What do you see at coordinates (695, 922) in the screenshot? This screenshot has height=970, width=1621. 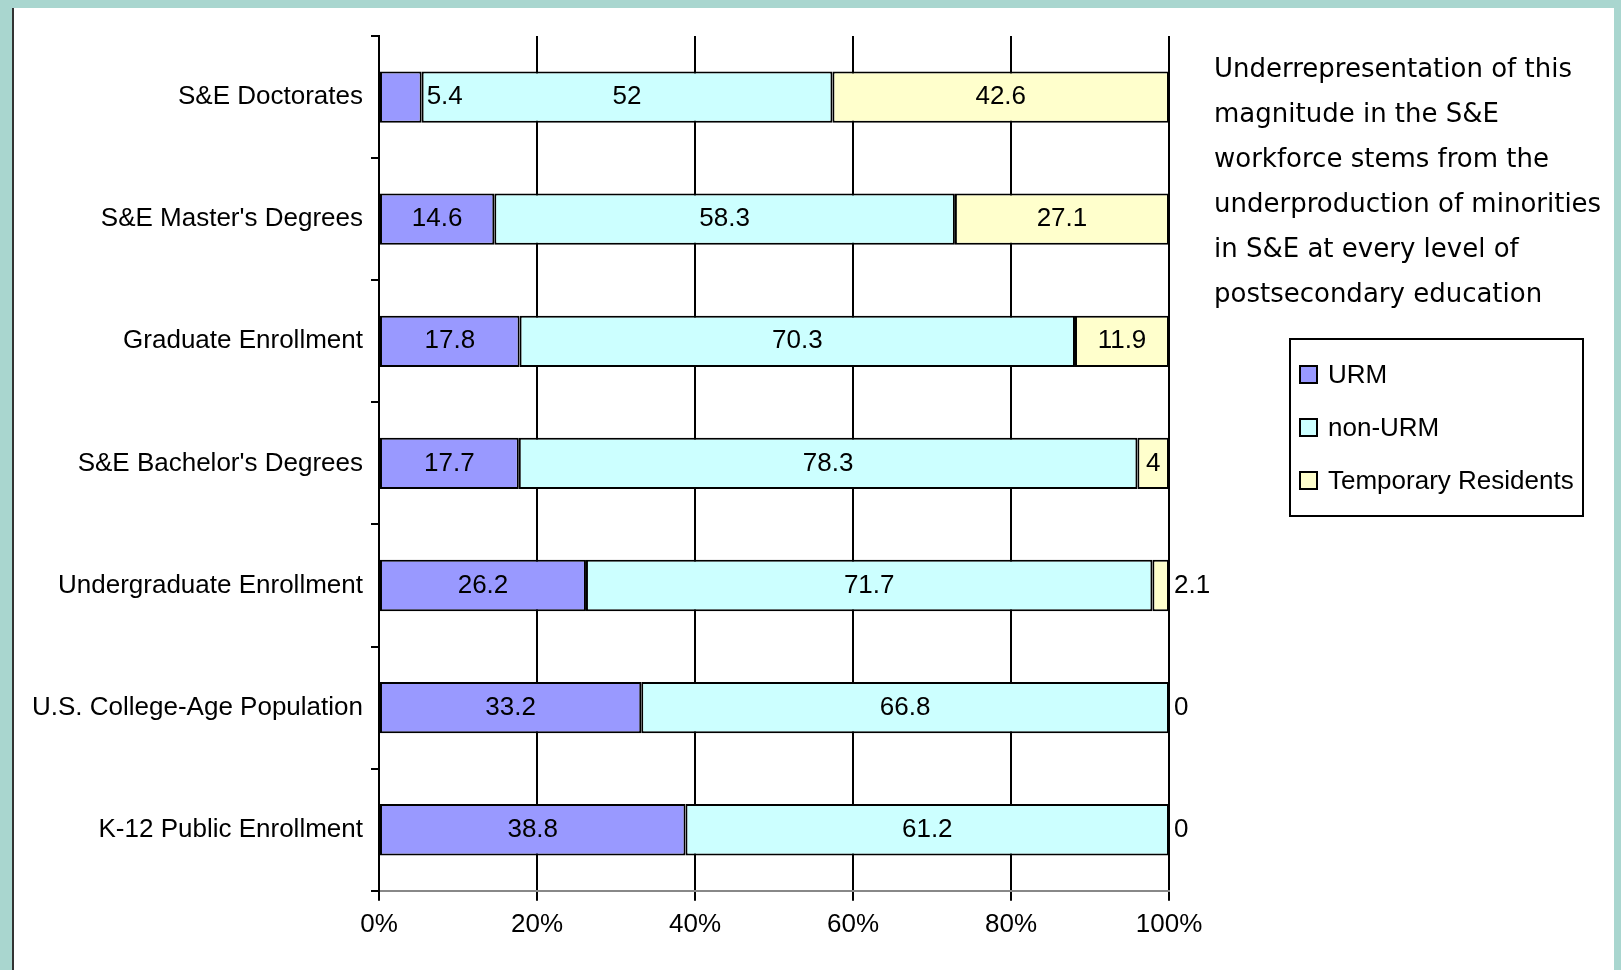 I see `x-tick-label: 40%` at bounding box center [695, 922].